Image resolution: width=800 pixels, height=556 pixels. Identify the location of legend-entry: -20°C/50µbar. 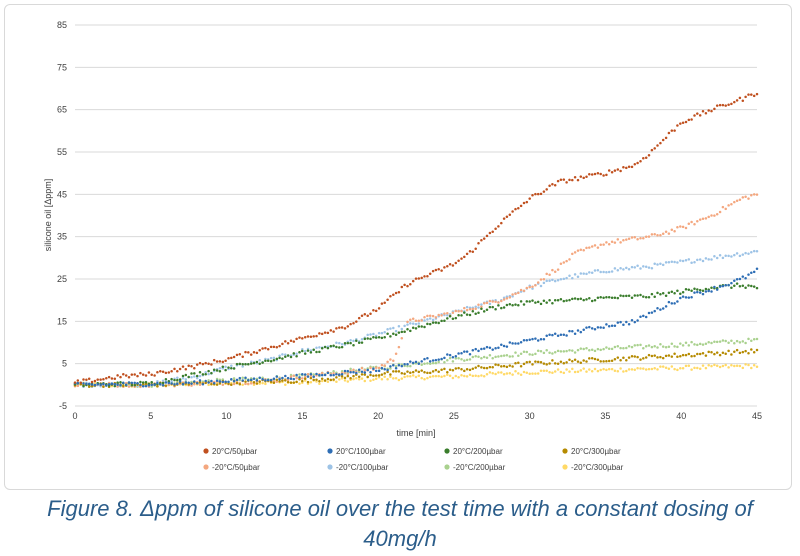
(236, 467).